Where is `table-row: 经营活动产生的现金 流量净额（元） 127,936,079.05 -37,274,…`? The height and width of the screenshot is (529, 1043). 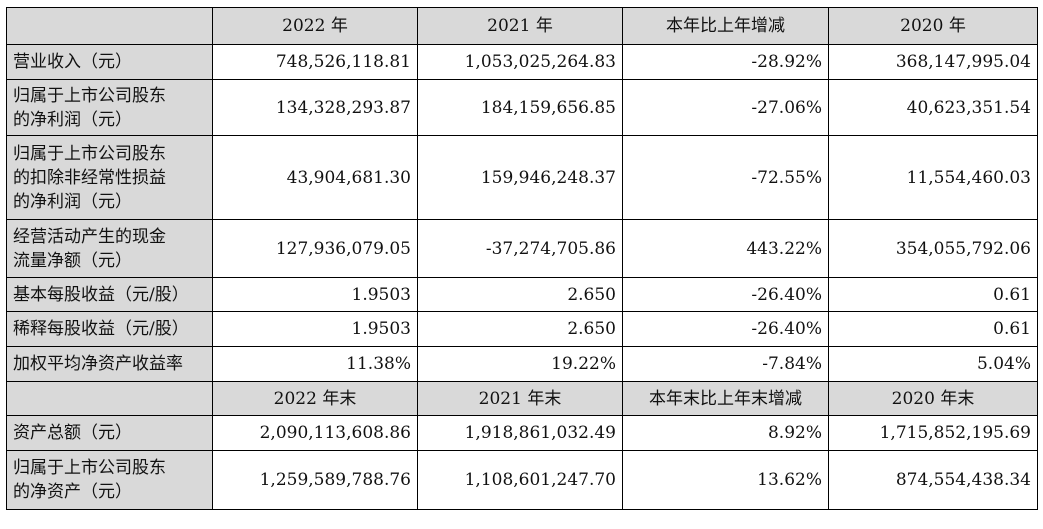
table-row: 经营活动产生的现金 流量净额（元） 127,936,079.05 -37,274,… is located at coordinates (522, 248).